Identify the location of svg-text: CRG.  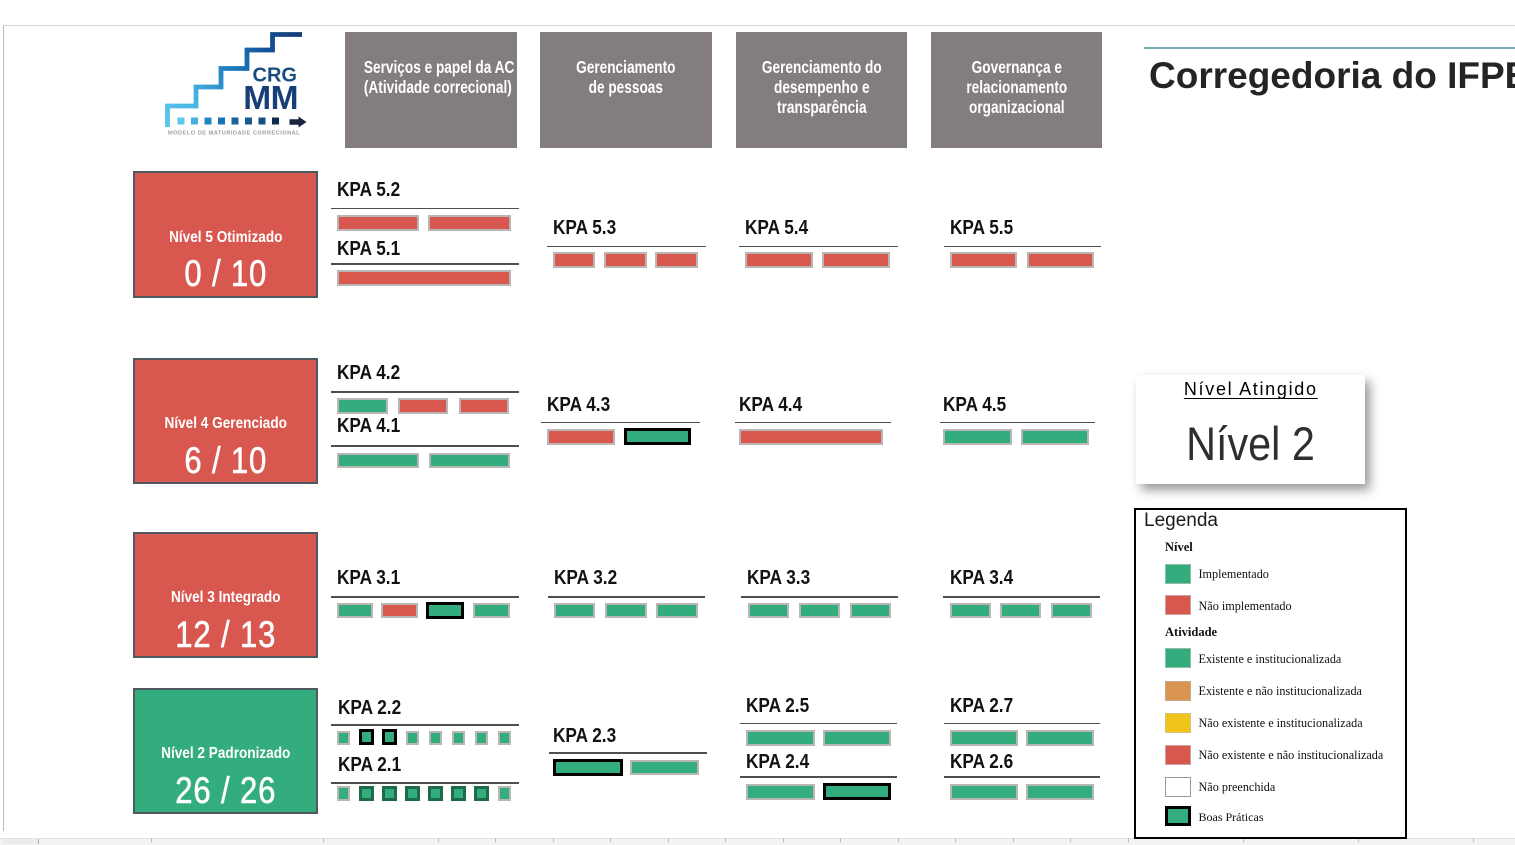
(275, 76).